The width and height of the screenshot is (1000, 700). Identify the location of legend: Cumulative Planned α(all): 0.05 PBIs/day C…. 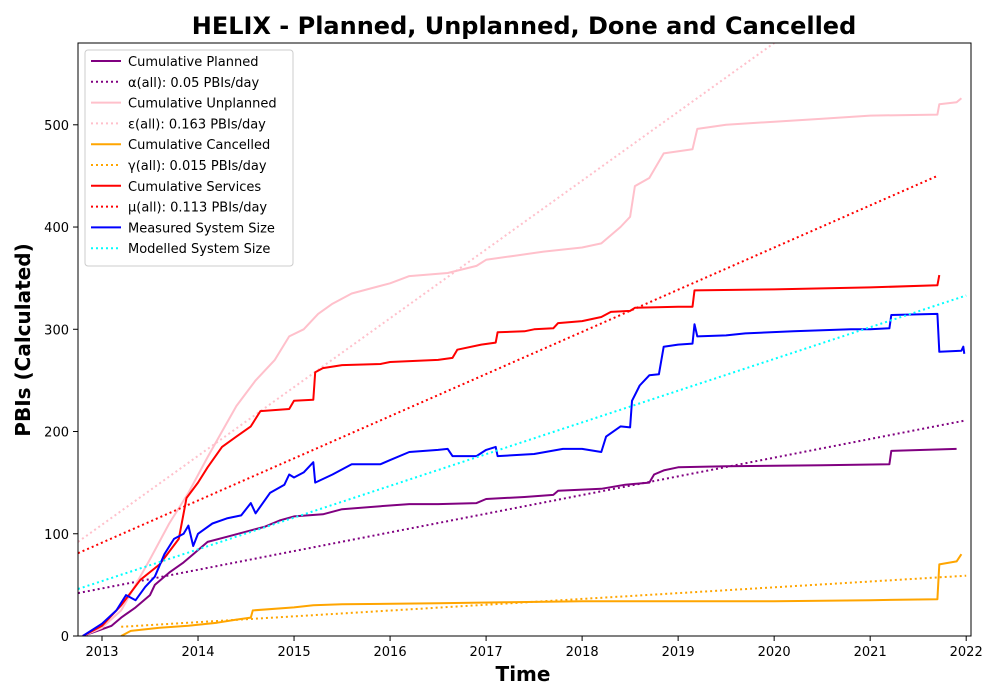
(189, 158).